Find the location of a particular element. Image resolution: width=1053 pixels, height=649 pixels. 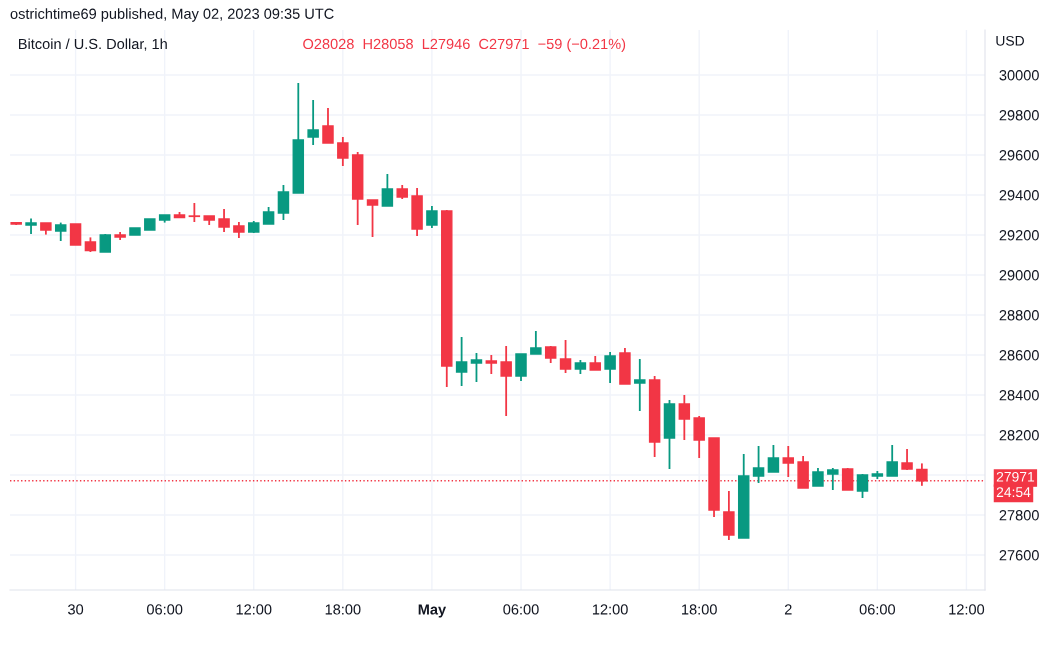

y-tick-label: 29800 is located at coordinates (1019, 115).